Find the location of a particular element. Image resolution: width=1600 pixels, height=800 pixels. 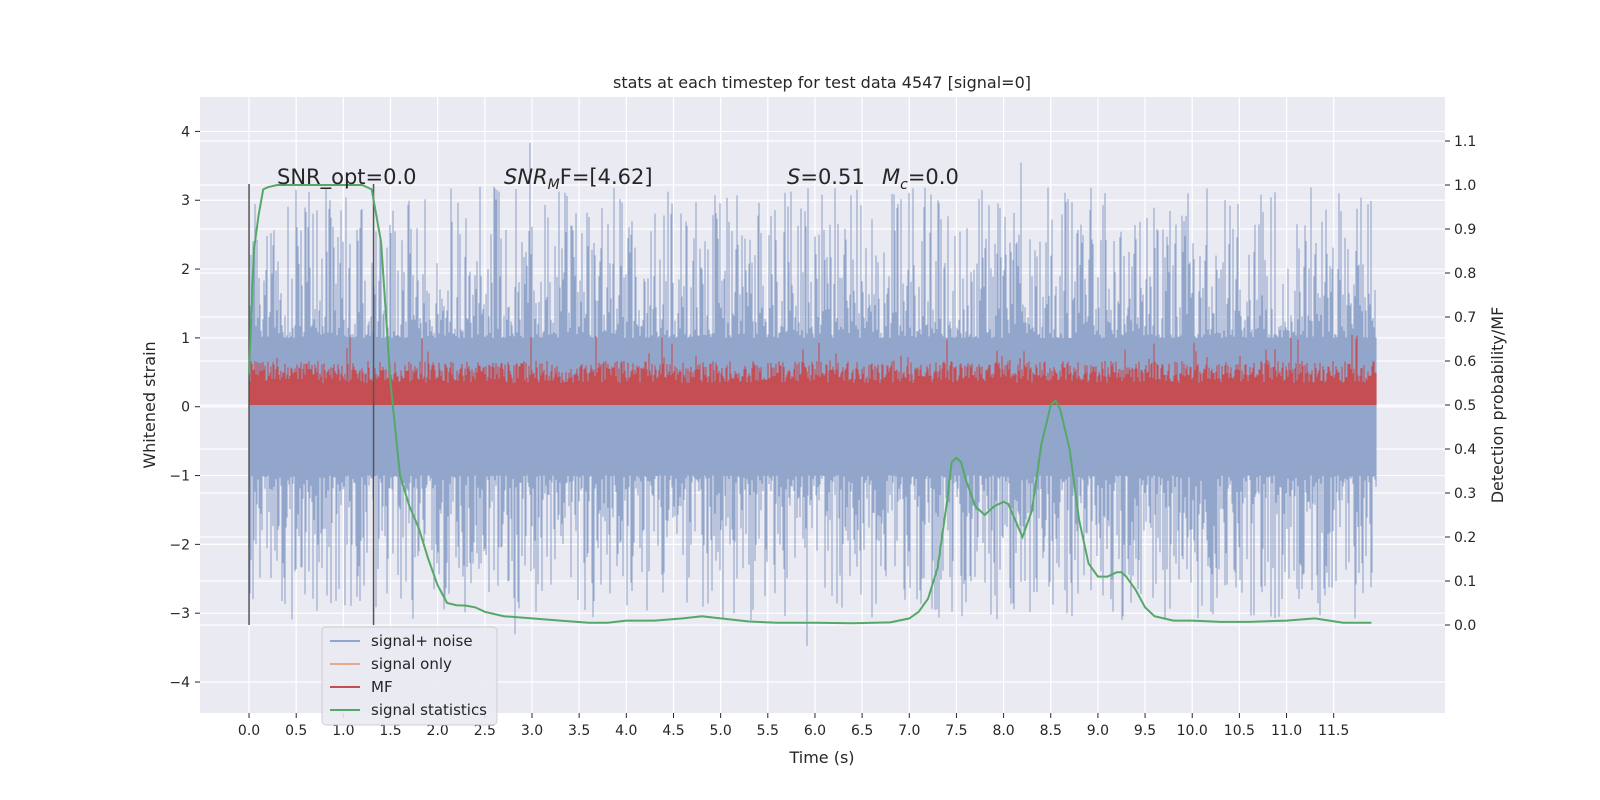

x-tick-label: 1.0 is located at coordinates (343, 731).